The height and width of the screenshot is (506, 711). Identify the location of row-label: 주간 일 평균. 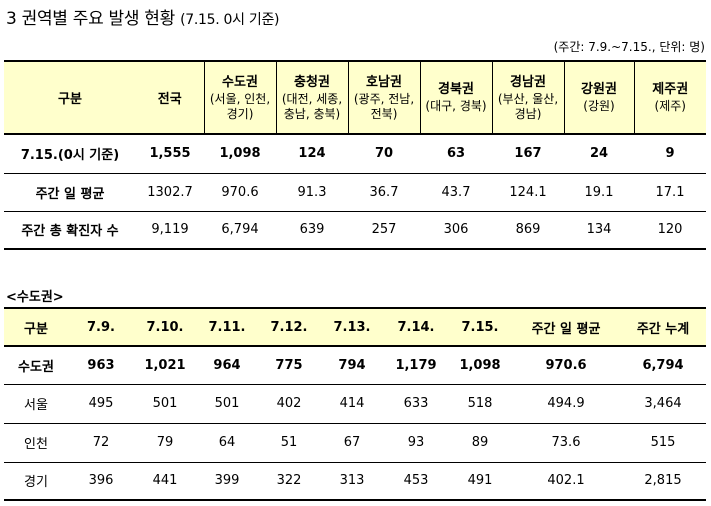
(70, 194).